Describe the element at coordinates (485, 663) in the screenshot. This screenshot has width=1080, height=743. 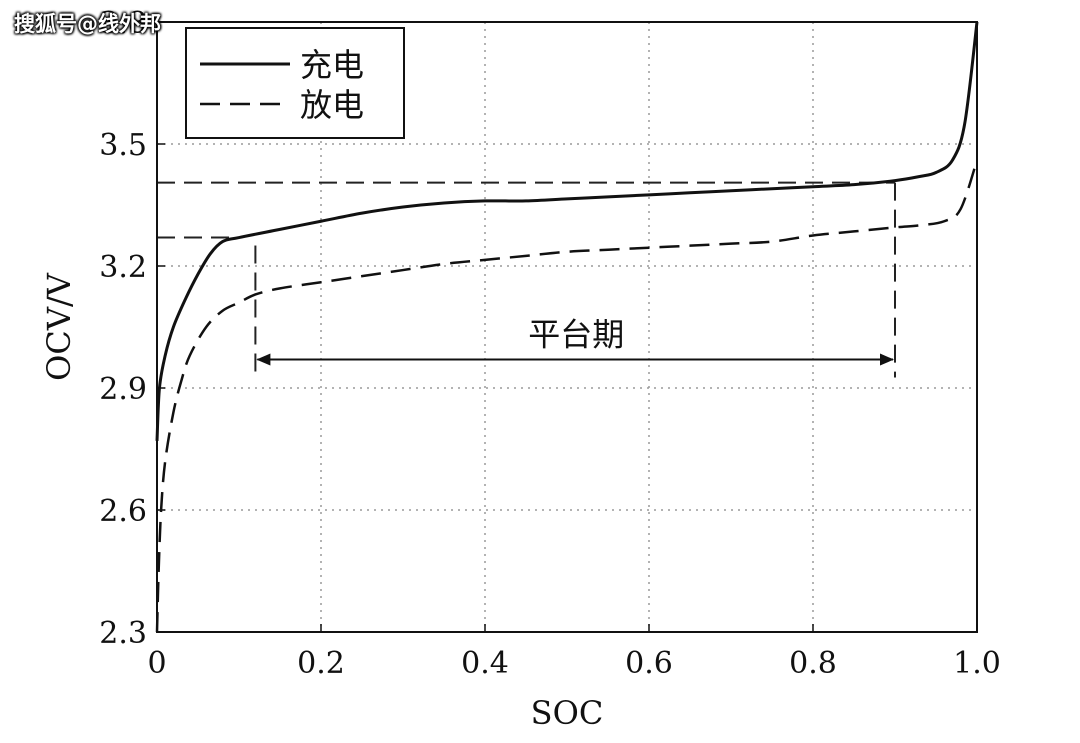
I see `x-tick-label-2: 0.4` at that location.